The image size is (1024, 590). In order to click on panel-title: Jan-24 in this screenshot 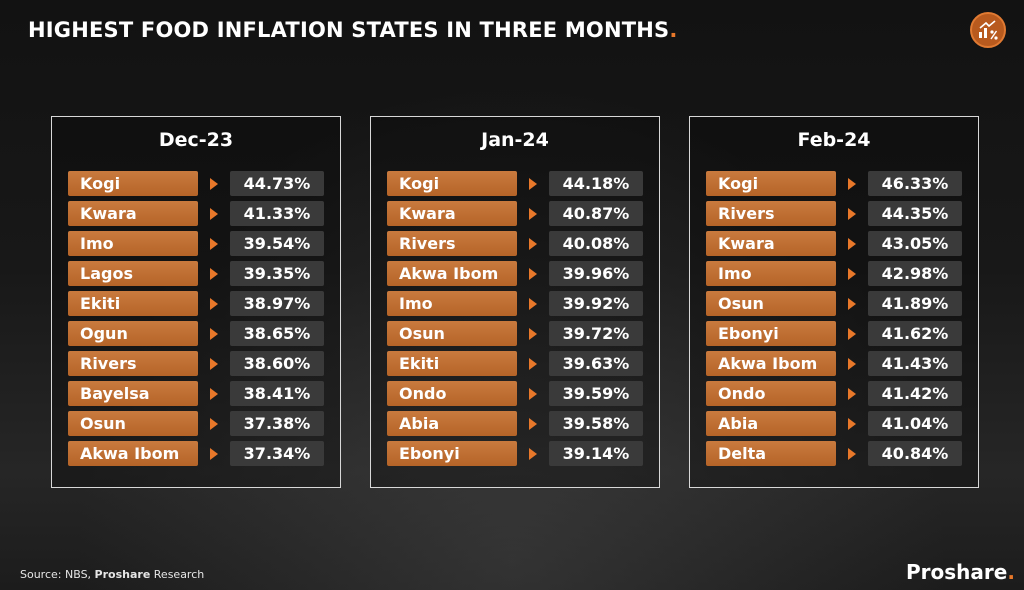, I will do `click(515, 140)`.